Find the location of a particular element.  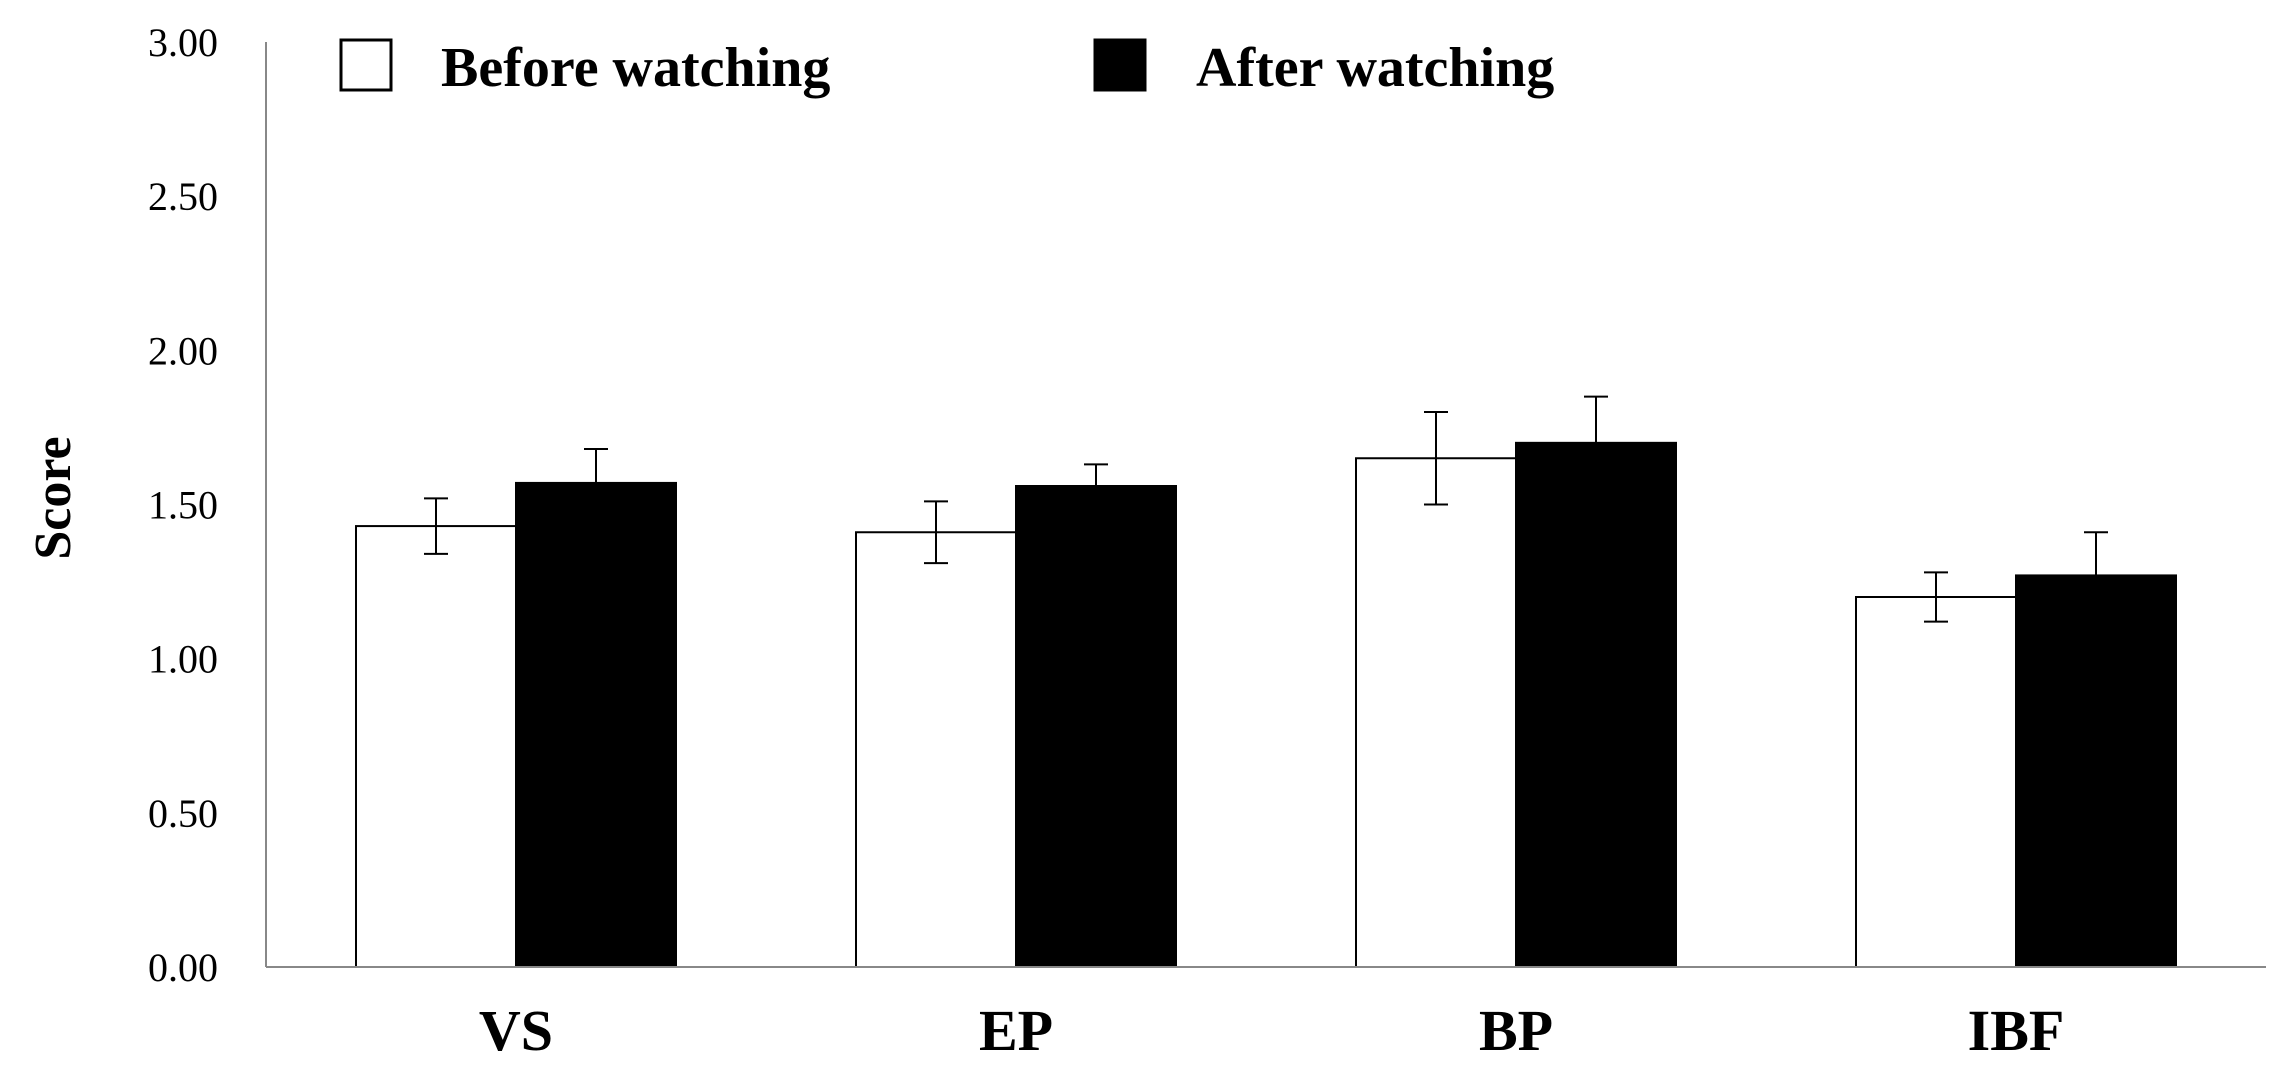

x-tick-label-ibf: IBF is located at coordinates (2016, 1030).